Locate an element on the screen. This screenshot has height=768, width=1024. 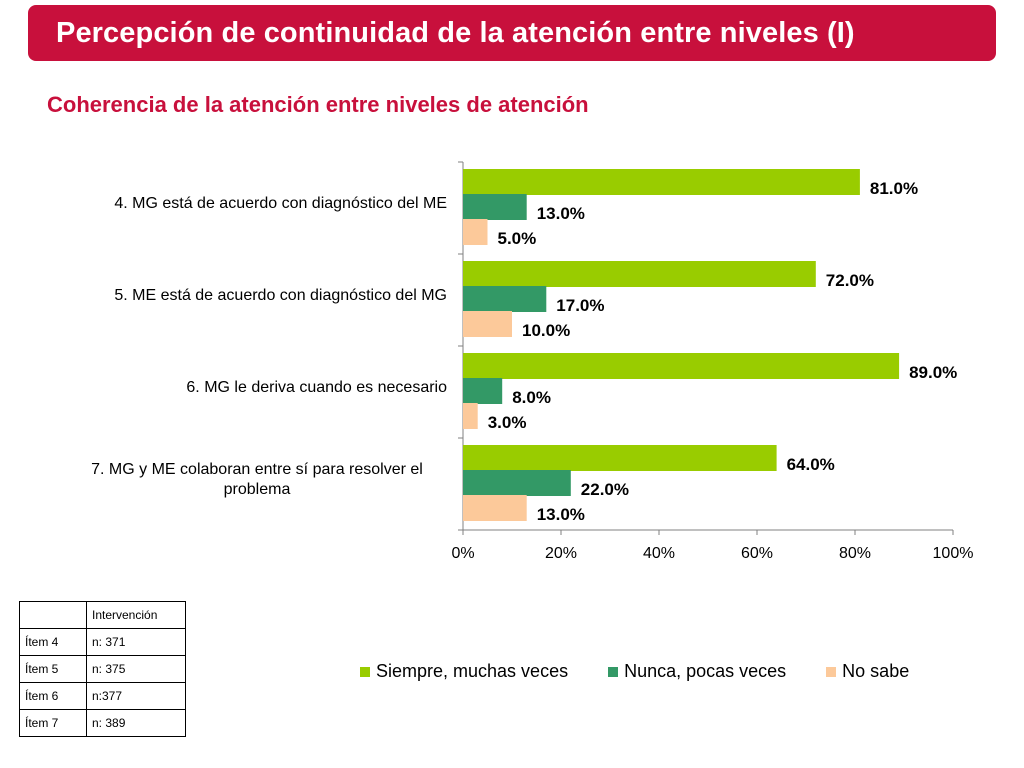
x-tick-label: 40% is located at coordinates (659, 553).